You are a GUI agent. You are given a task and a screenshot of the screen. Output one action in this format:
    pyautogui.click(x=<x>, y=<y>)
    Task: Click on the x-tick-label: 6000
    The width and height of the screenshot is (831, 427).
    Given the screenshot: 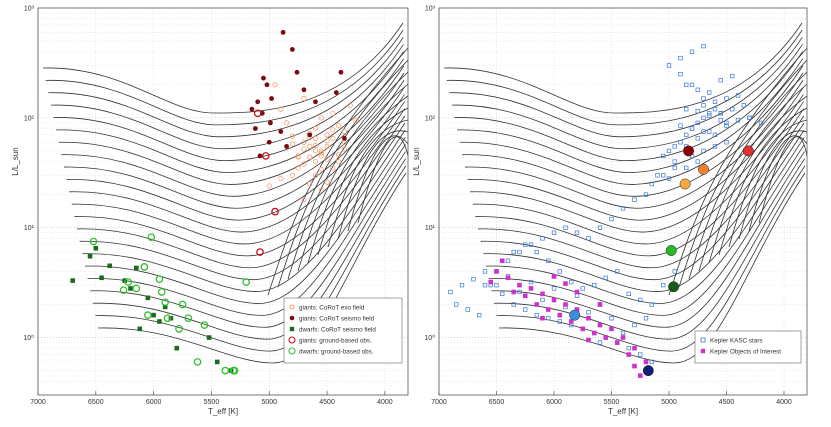 What is the action you would take?
    pyautogui.click(x=154, y=402)
    